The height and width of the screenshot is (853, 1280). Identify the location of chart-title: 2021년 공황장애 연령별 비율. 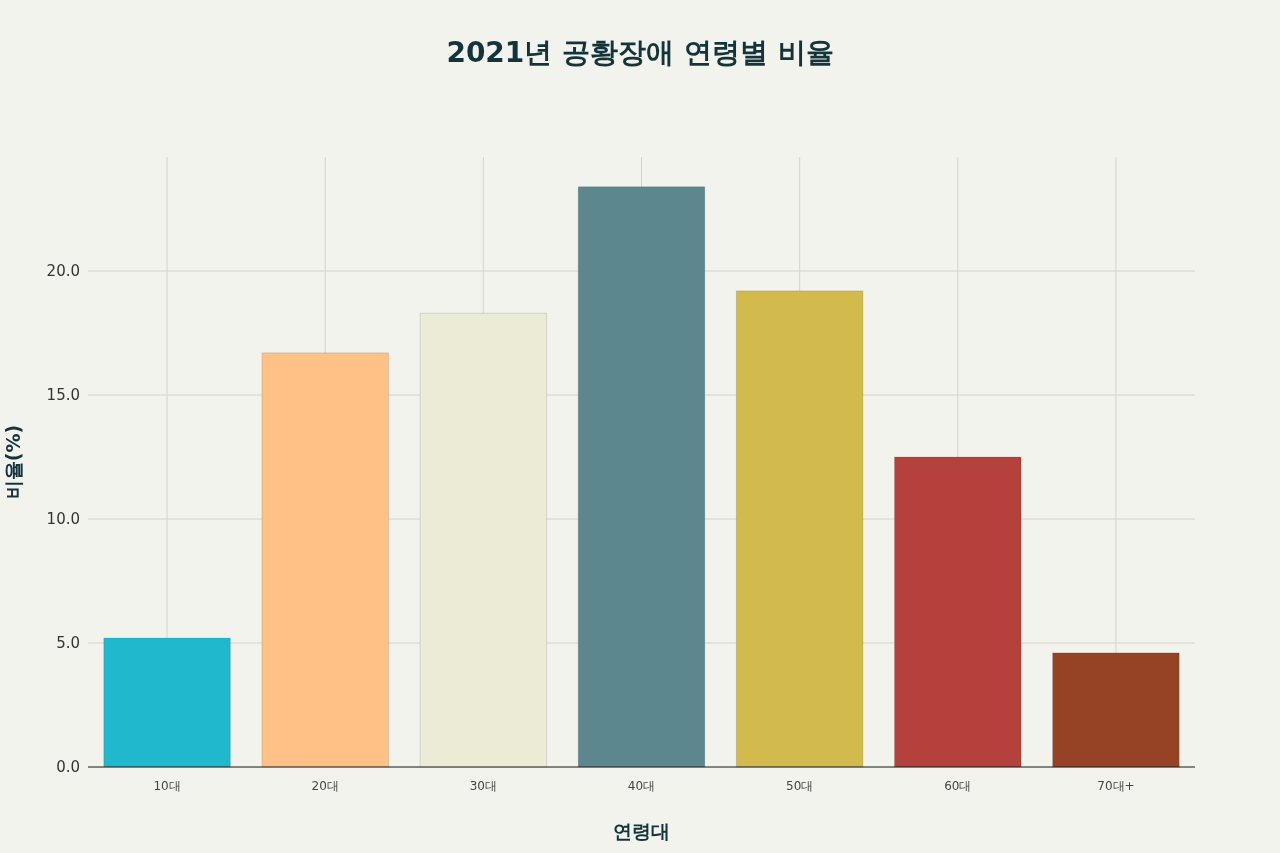
(640, 52).